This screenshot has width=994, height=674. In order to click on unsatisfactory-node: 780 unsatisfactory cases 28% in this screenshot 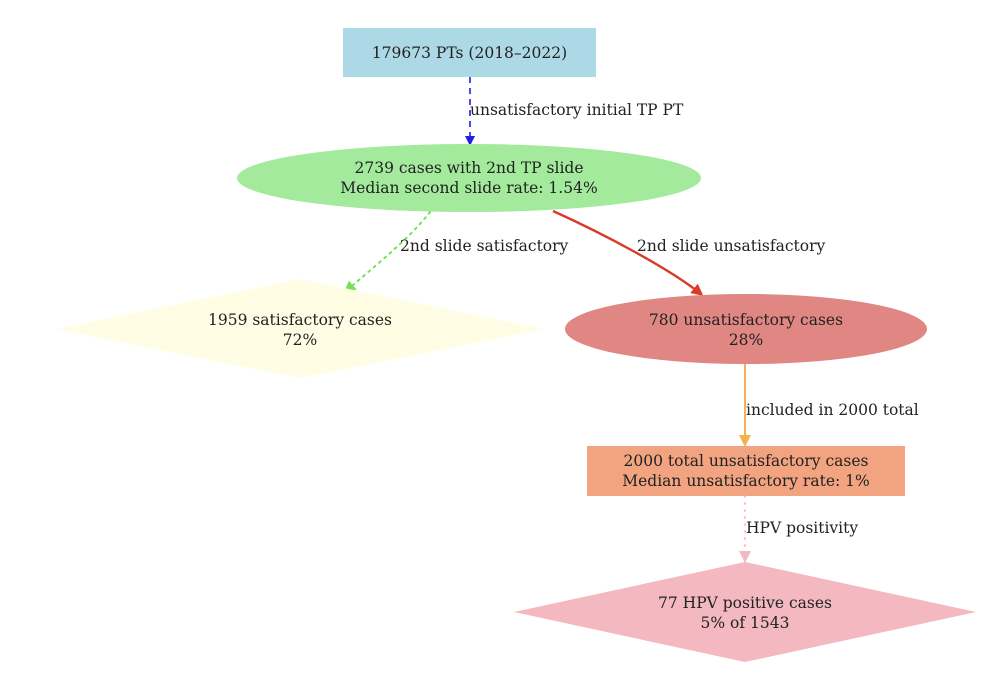, I will do `click(746, 329)`.